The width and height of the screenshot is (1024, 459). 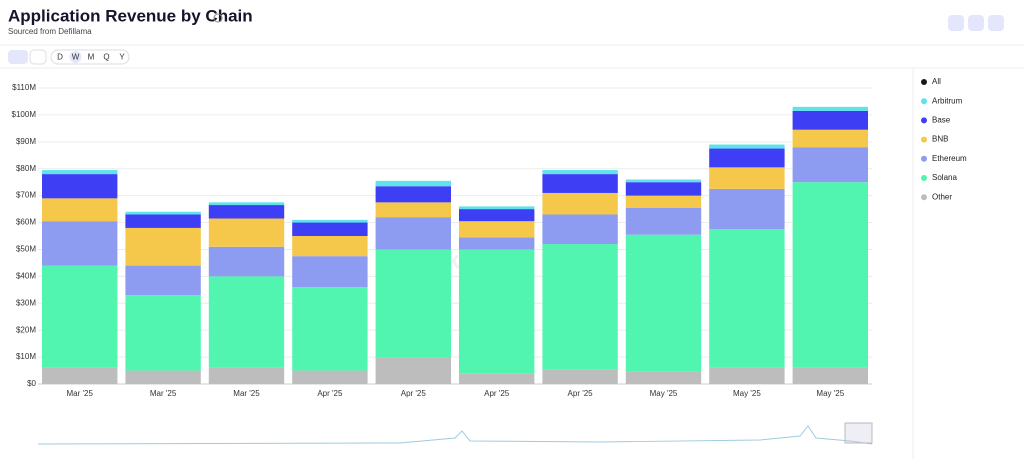 What do you see at coordinates (26, 302) in the screenshot?
I see `y-tick-label: $30M` at bounding box center [26, 302].